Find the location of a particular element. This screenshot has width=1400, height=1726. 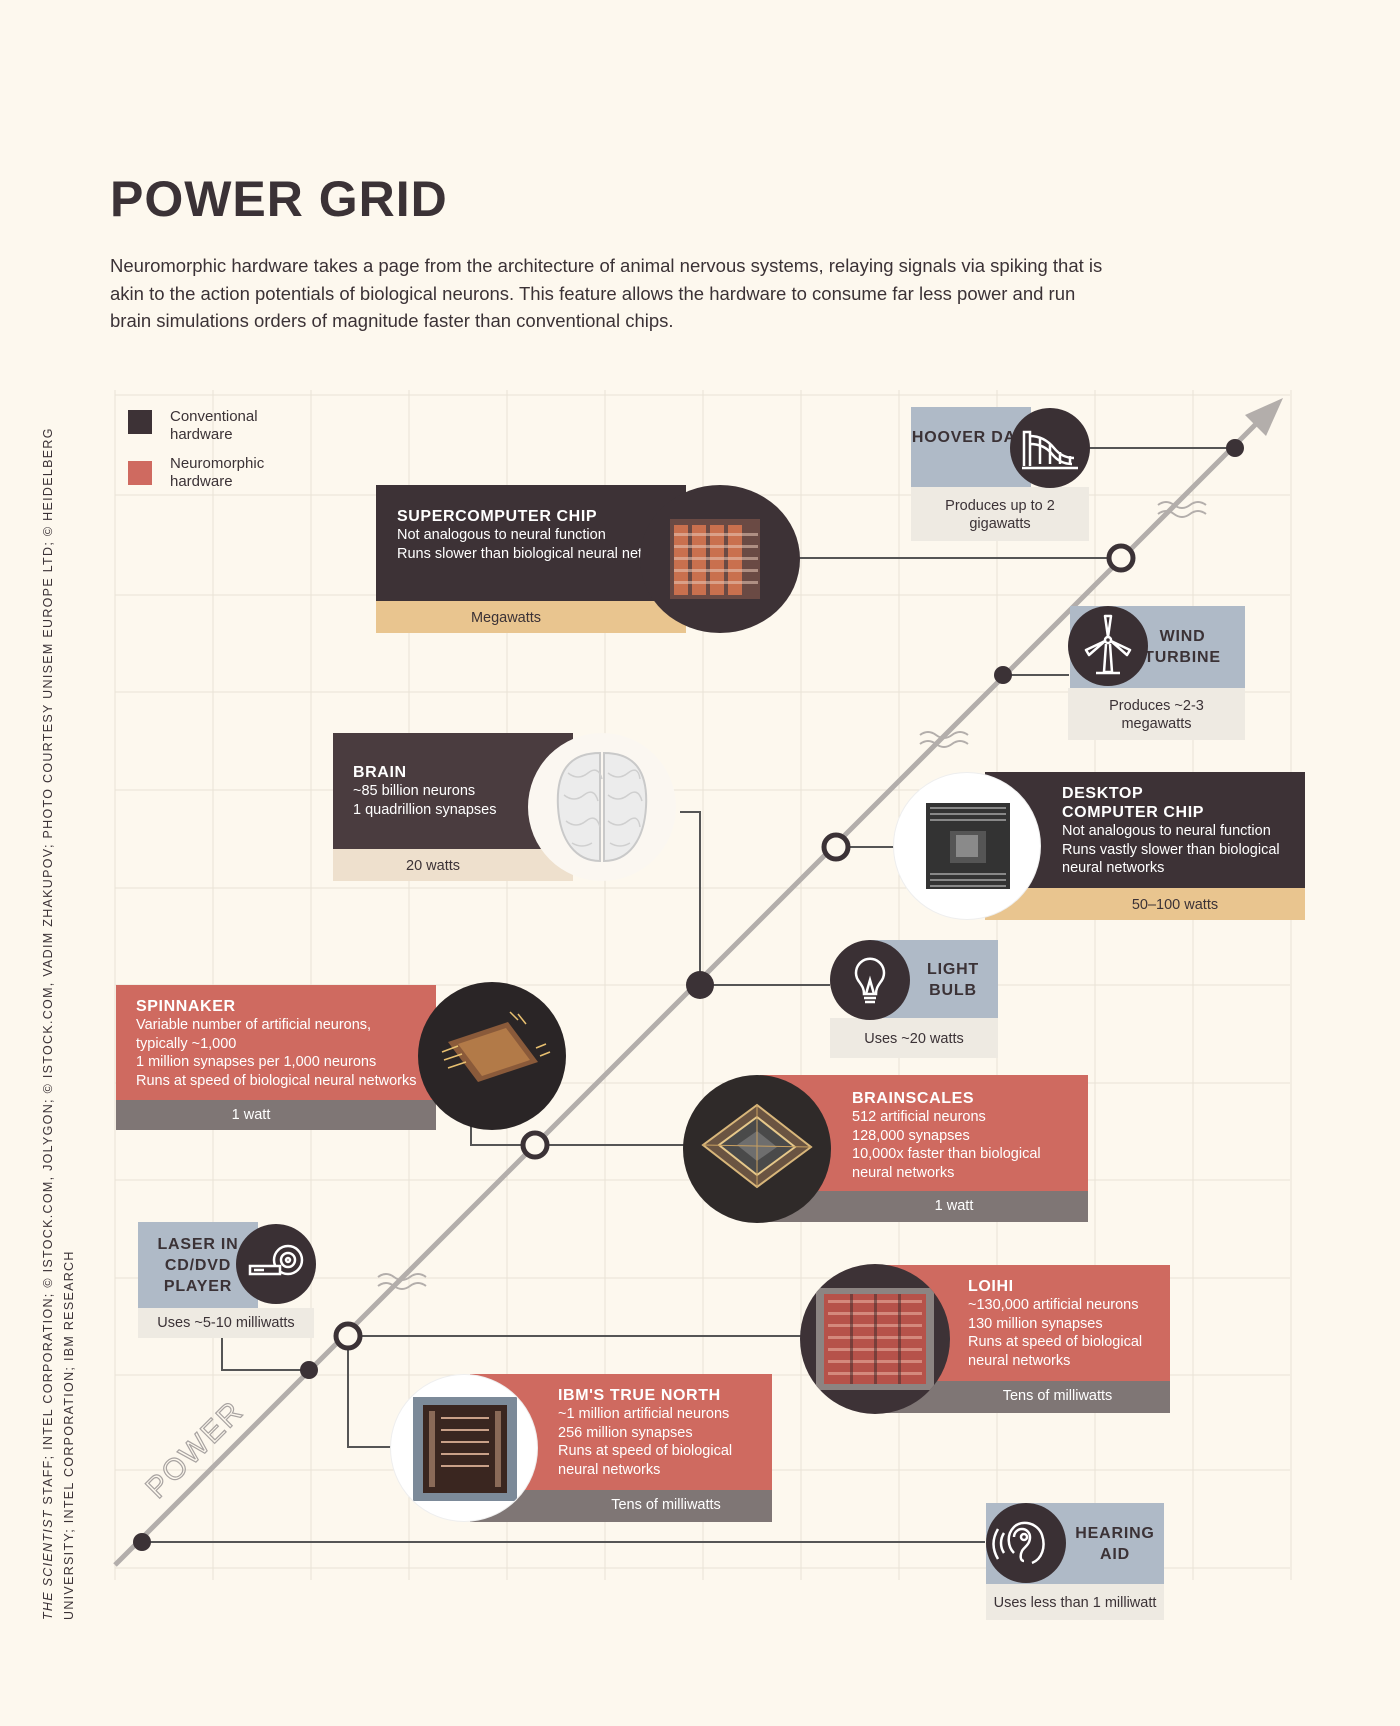

truenorth-line-2: 256 million synapses is located at coordinates (625, 1432).